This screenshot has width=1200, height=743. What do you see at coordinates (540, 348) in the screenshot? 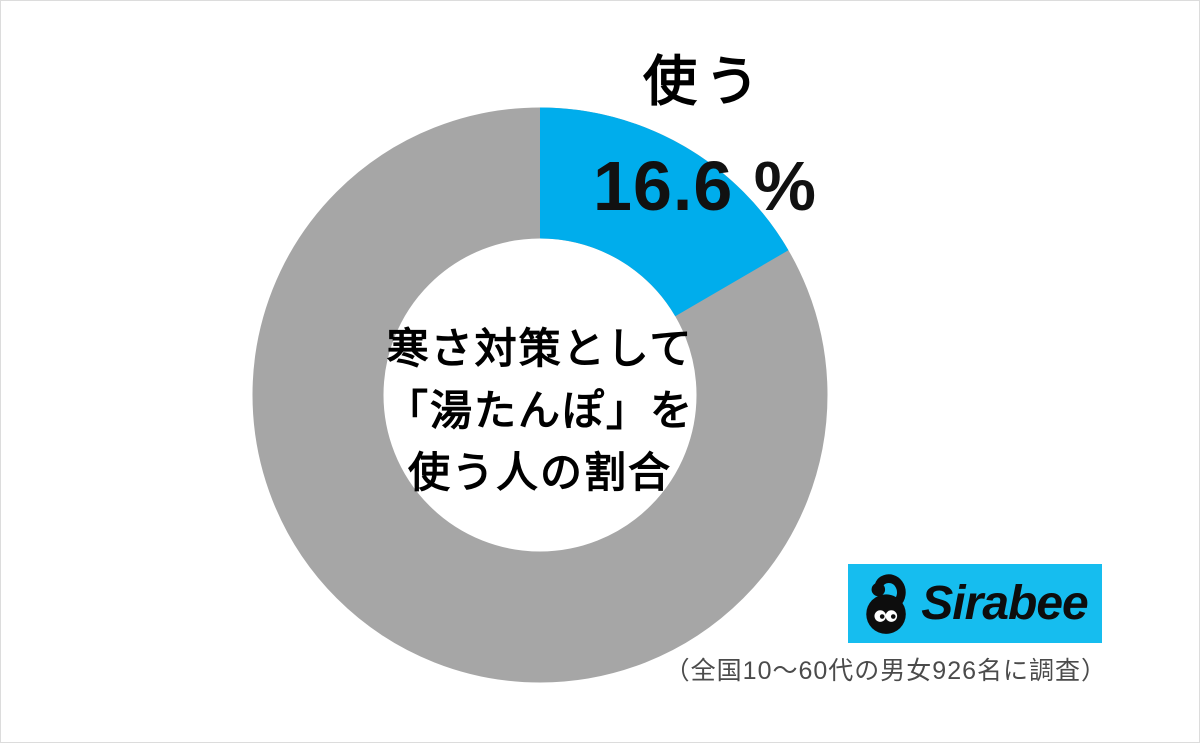
I see `chart-center-title-line: 寒さ対策として` at bounding box center [540, 348].